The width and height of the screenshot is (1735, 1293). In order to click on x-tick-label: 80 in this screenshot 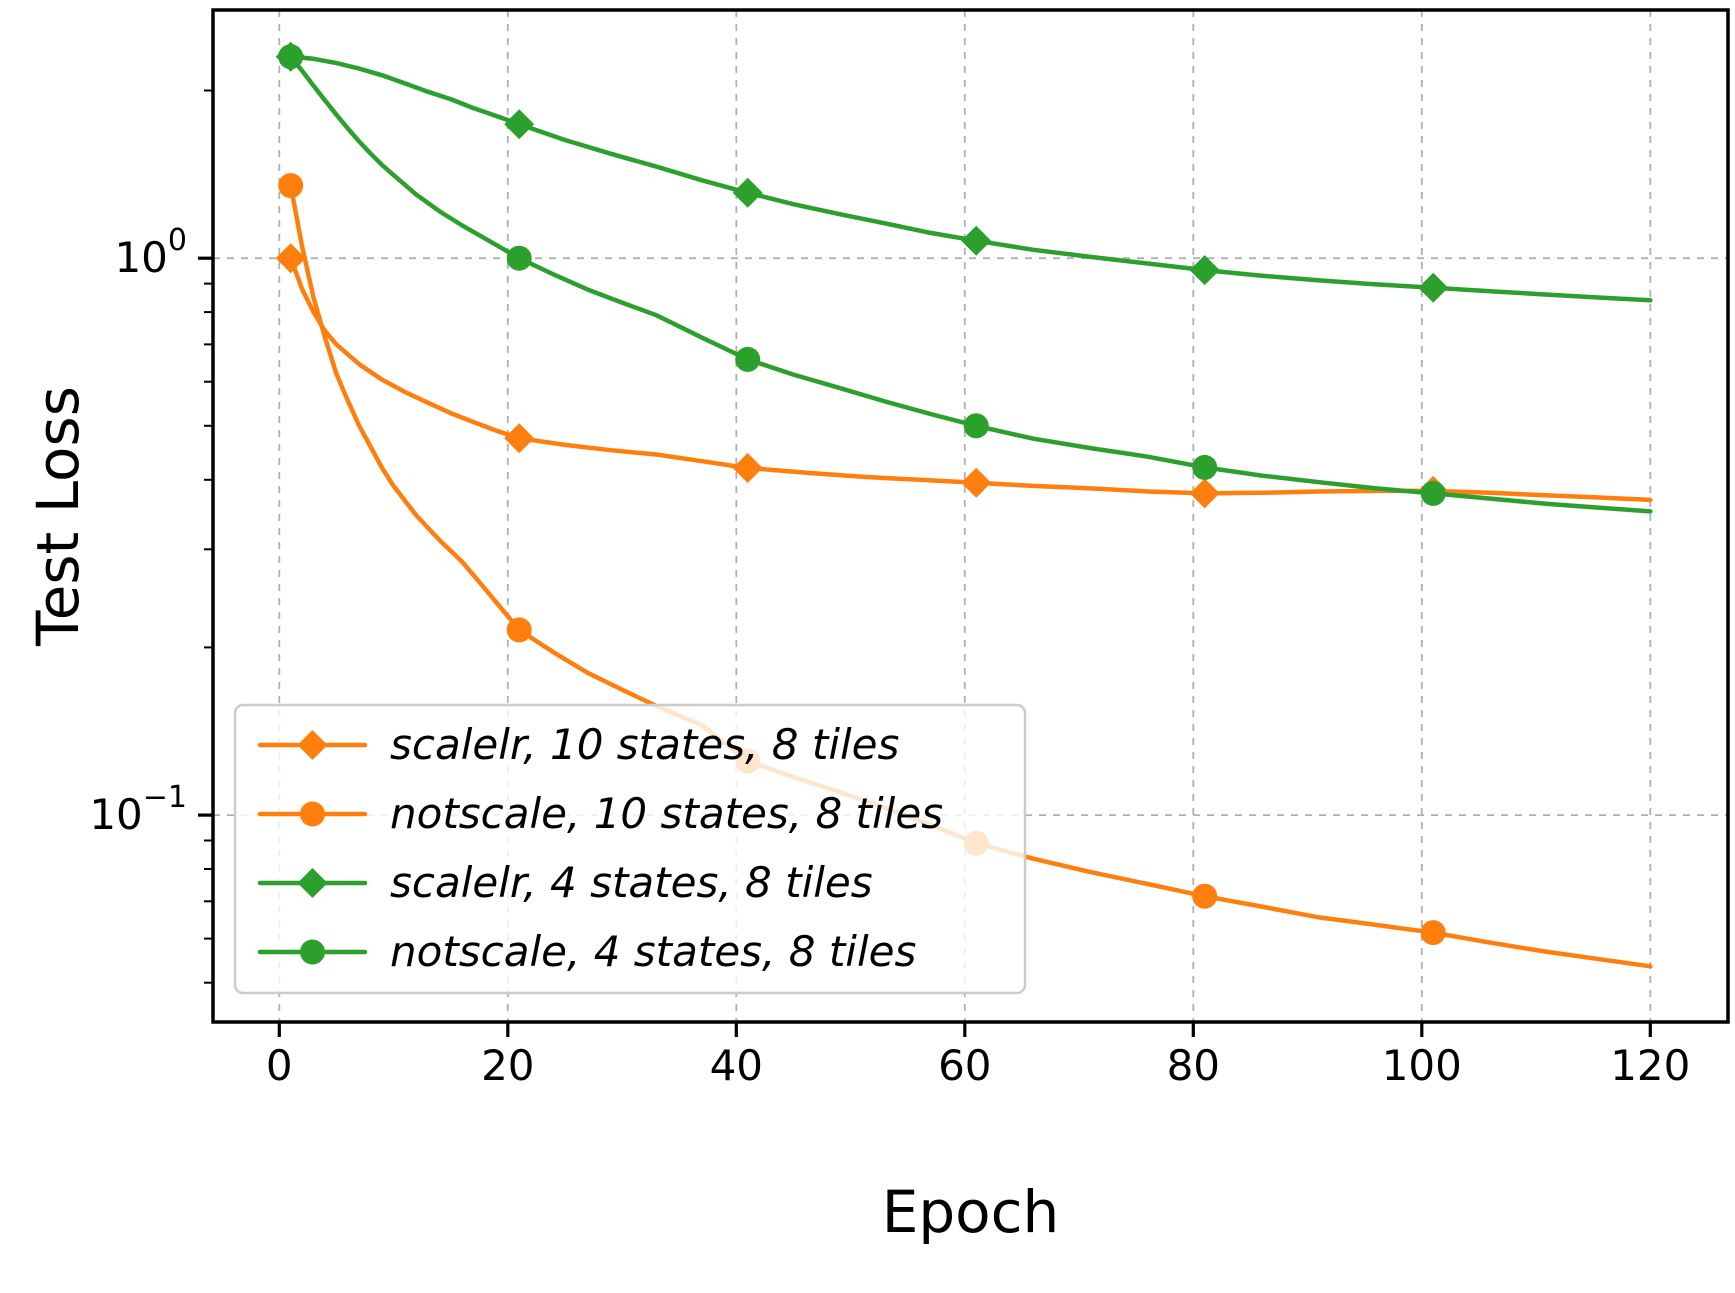, I will do `click(1193, 1065)`.